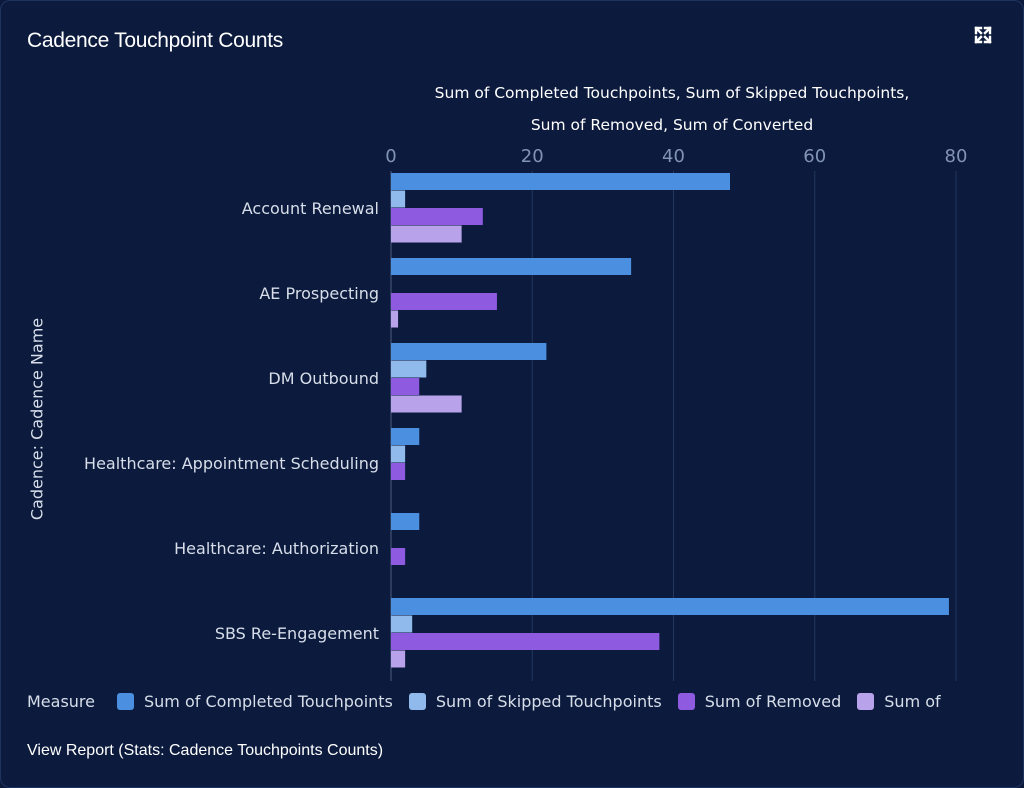 Image resolution: width=1024 pixels, height=788 pixels. Describe the element at coordinates (673, 156) in the screenshot. I see `x-tick-label: 40` at that location.